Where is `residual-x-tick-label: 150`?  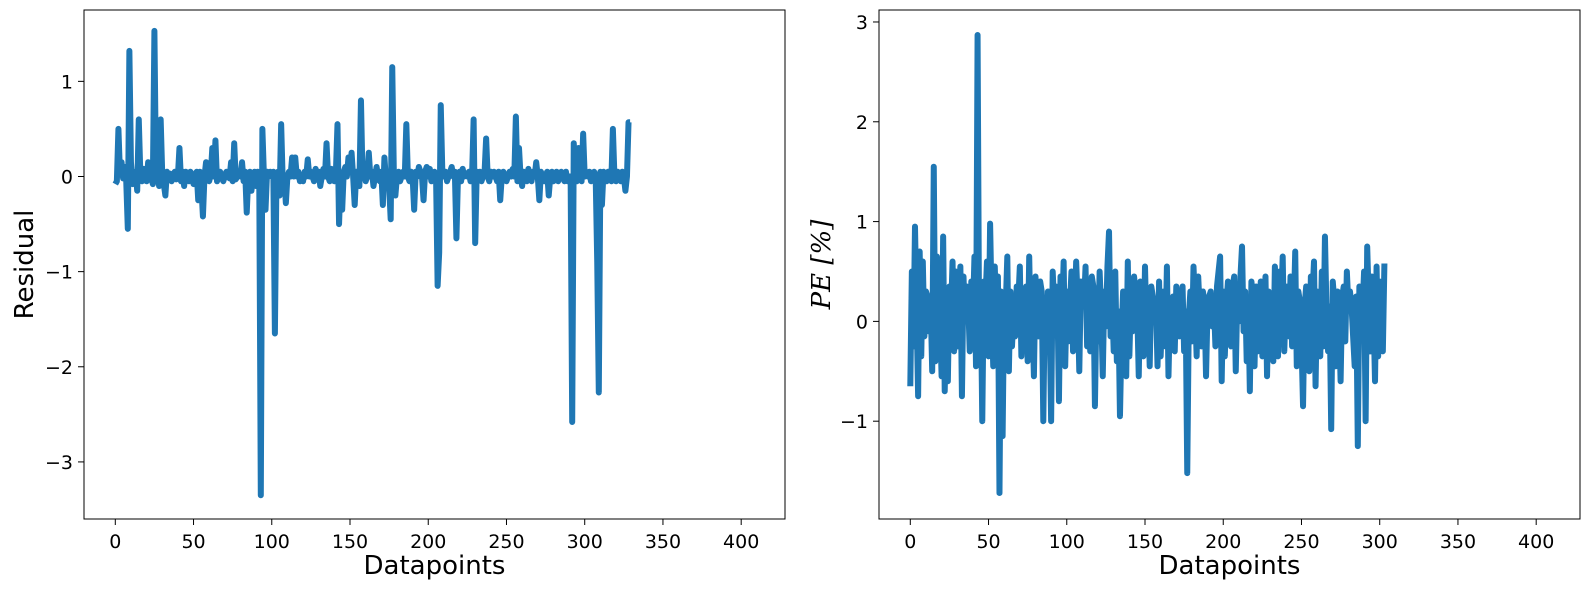 residual-x-tick-label: 150 is located at coordinates (350, 542).